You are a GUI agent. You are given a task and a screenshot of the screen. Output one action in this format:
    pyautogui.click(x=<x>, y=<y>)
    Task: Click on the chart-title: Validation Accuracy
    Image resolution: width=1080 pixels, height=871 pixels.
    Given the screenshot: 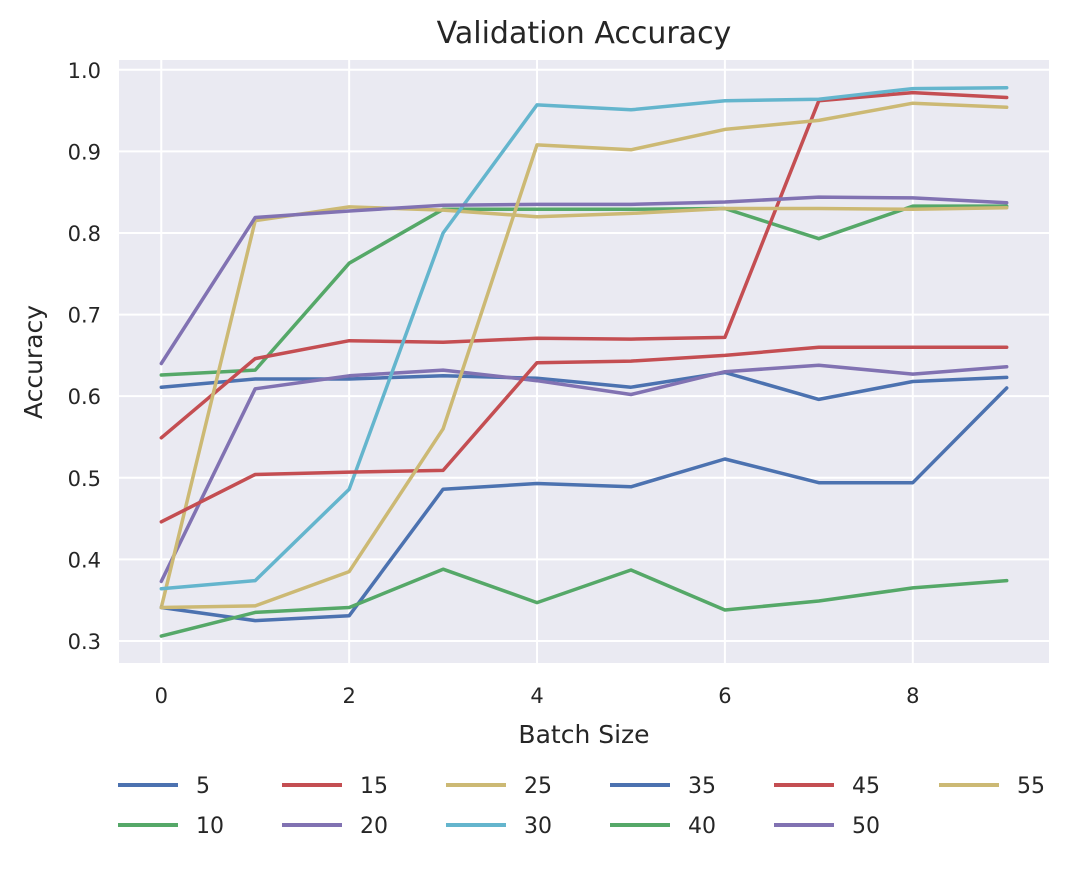 What is the action you would take?
    pyautogui.click(x=584, y=33)
    